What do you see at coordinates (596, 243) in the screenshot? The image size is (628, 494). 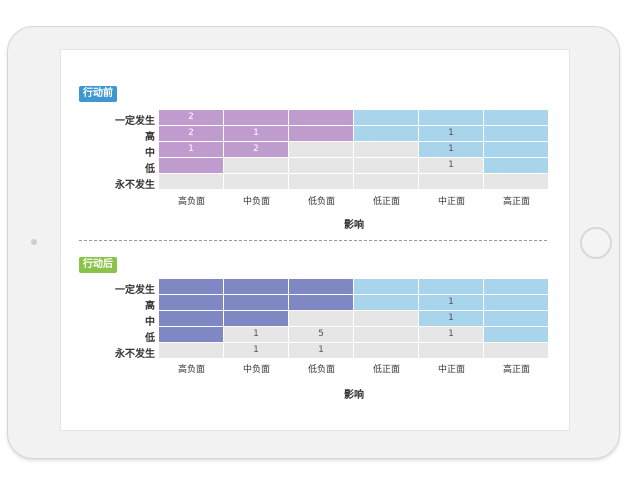 I see `home-button` at bounding box center [596, 243].